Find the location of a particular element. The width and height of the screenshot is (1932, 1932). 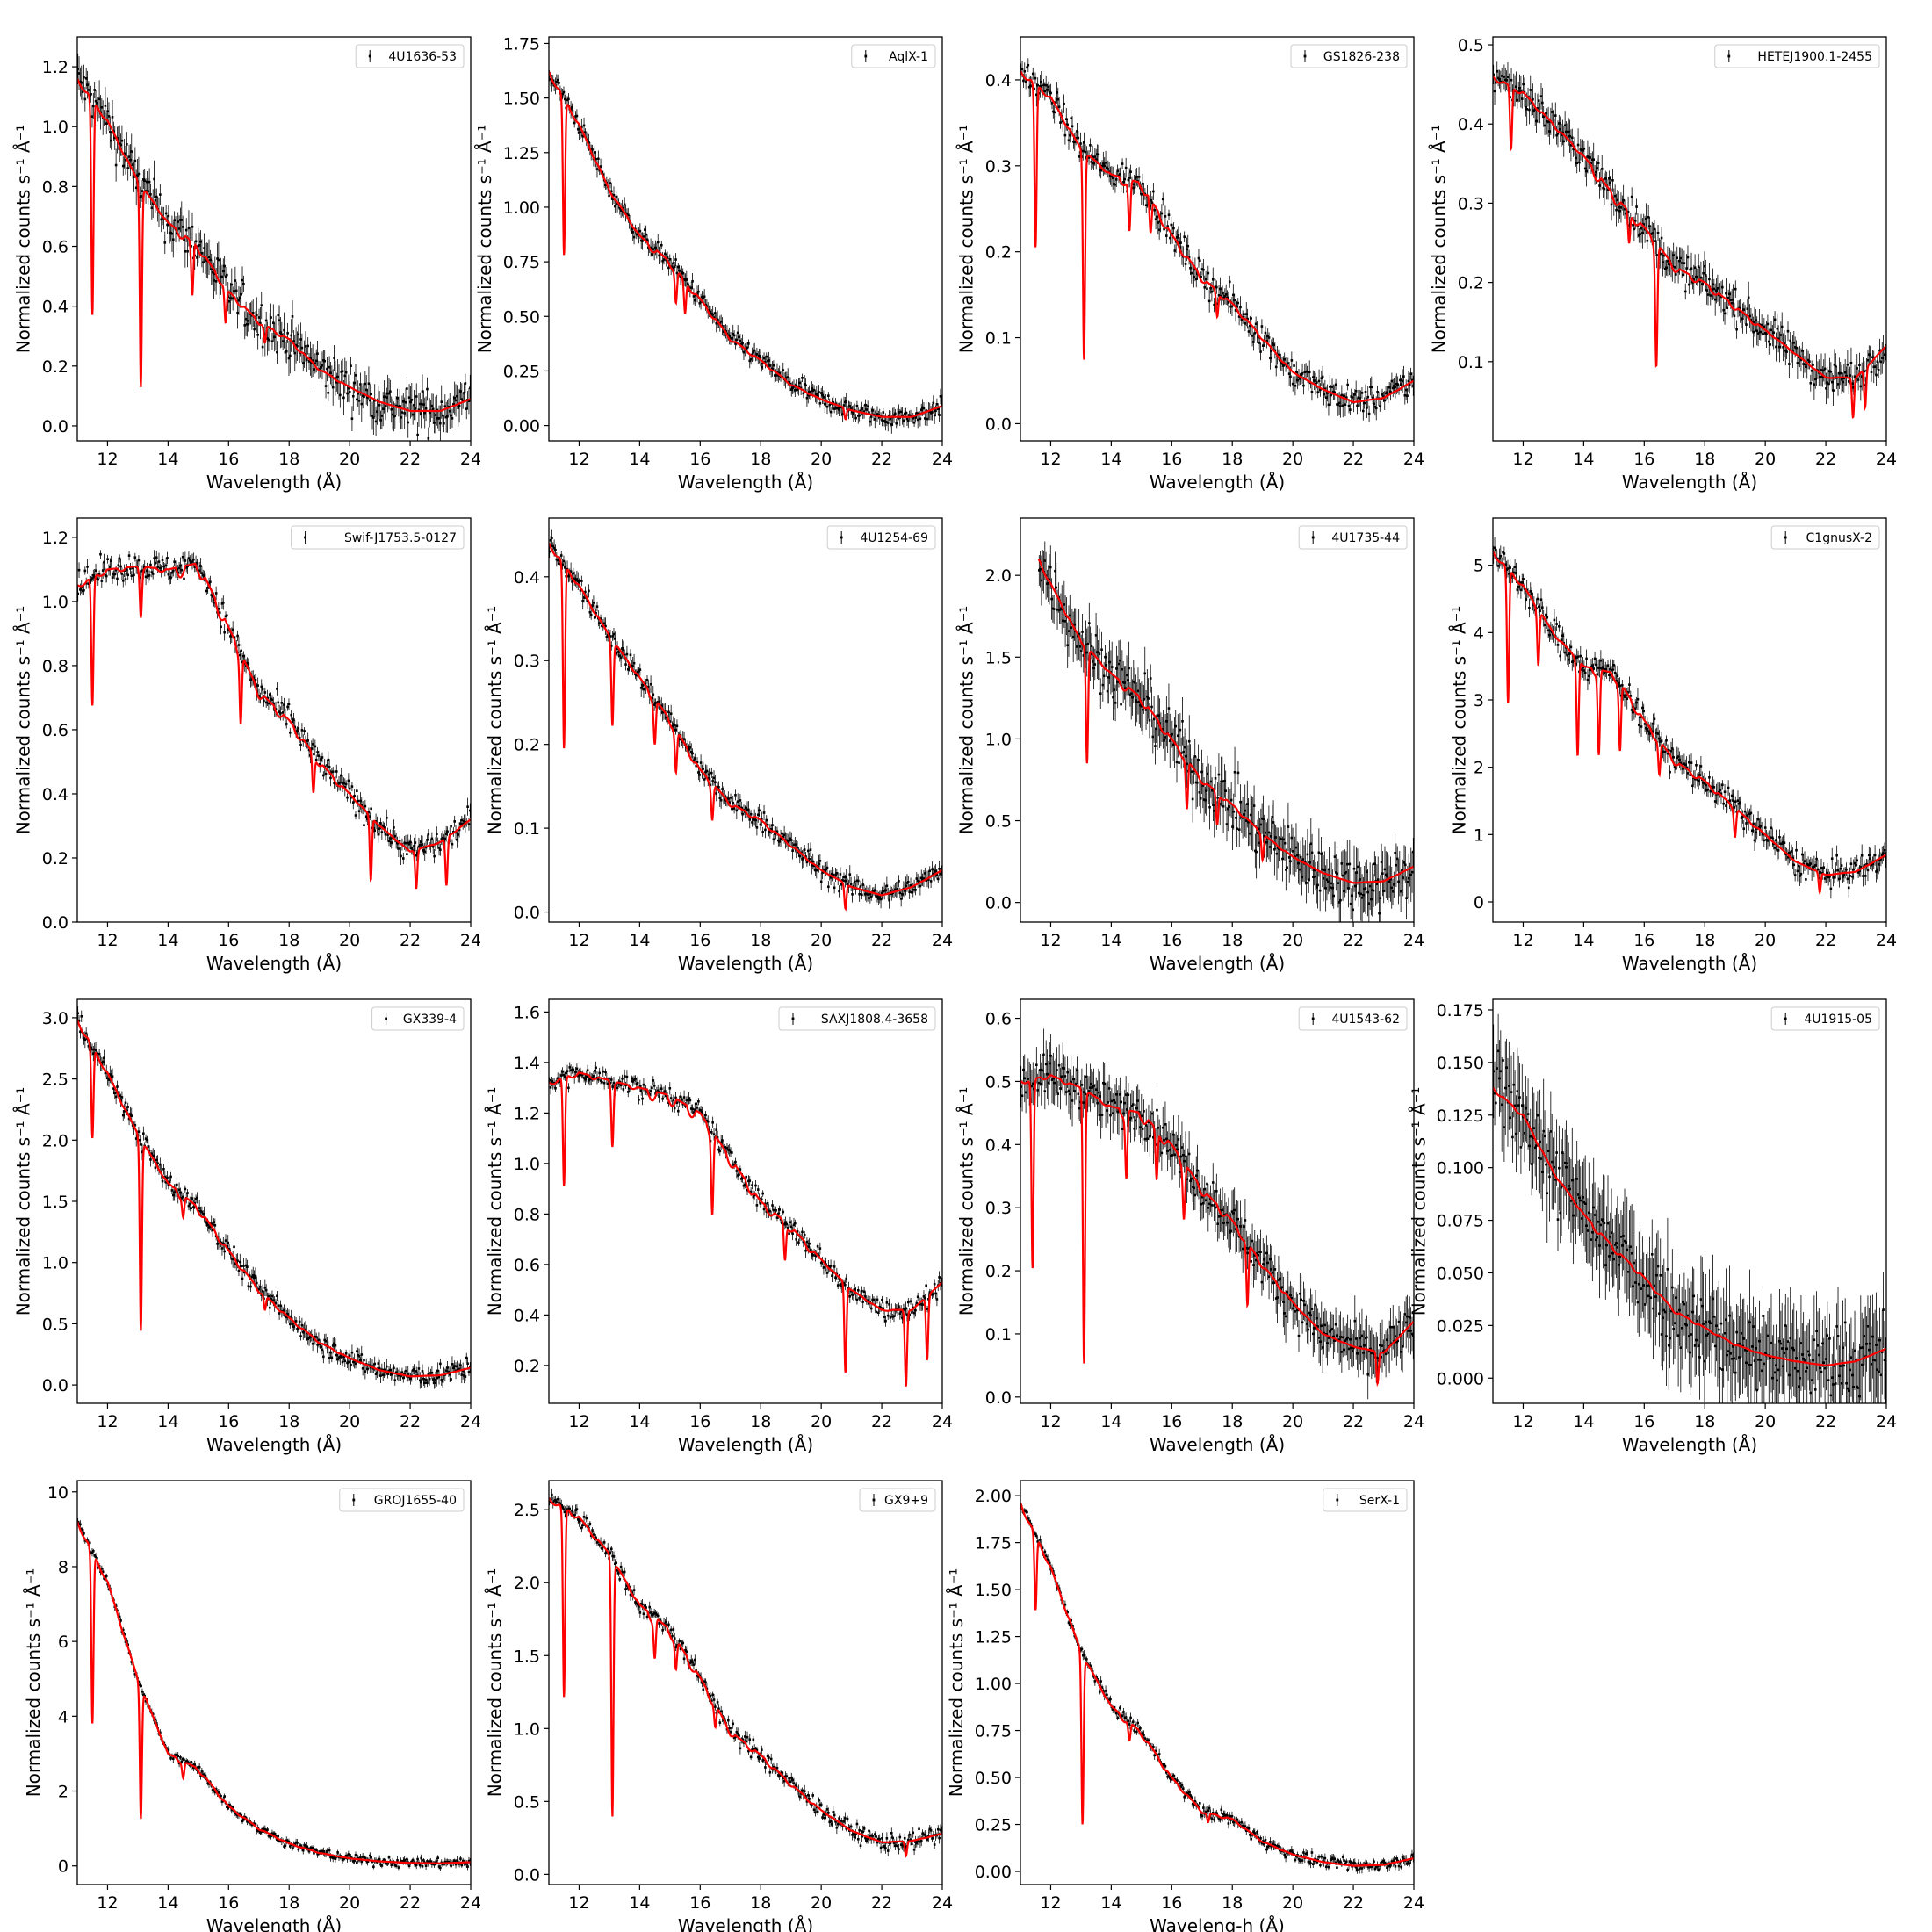

y-tick-label: 1.50 is located at coordinates (521, 99).